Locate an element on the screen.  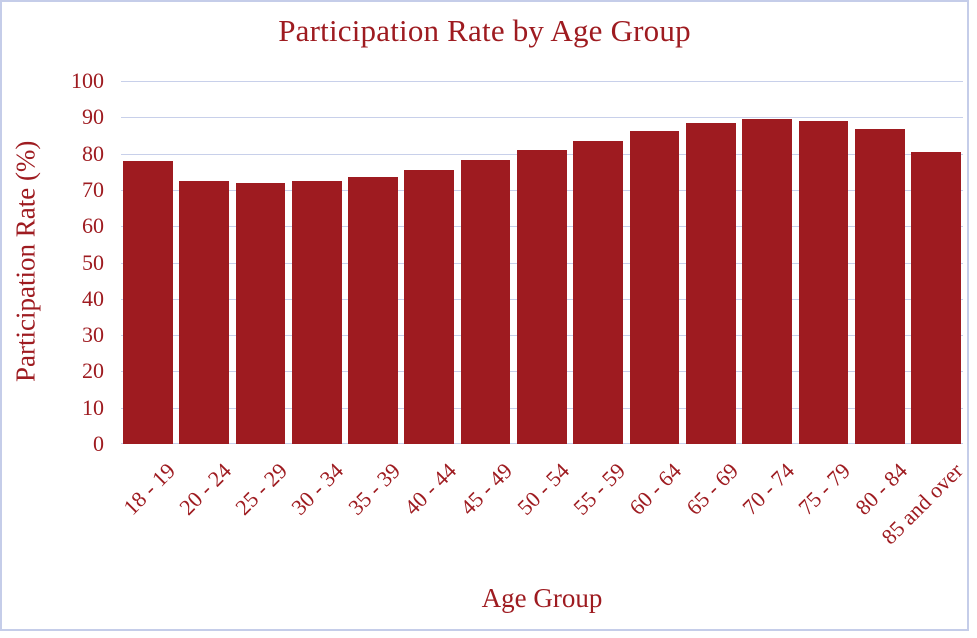
y-tick-label-10: 10 is located at coordinates (93, 407).